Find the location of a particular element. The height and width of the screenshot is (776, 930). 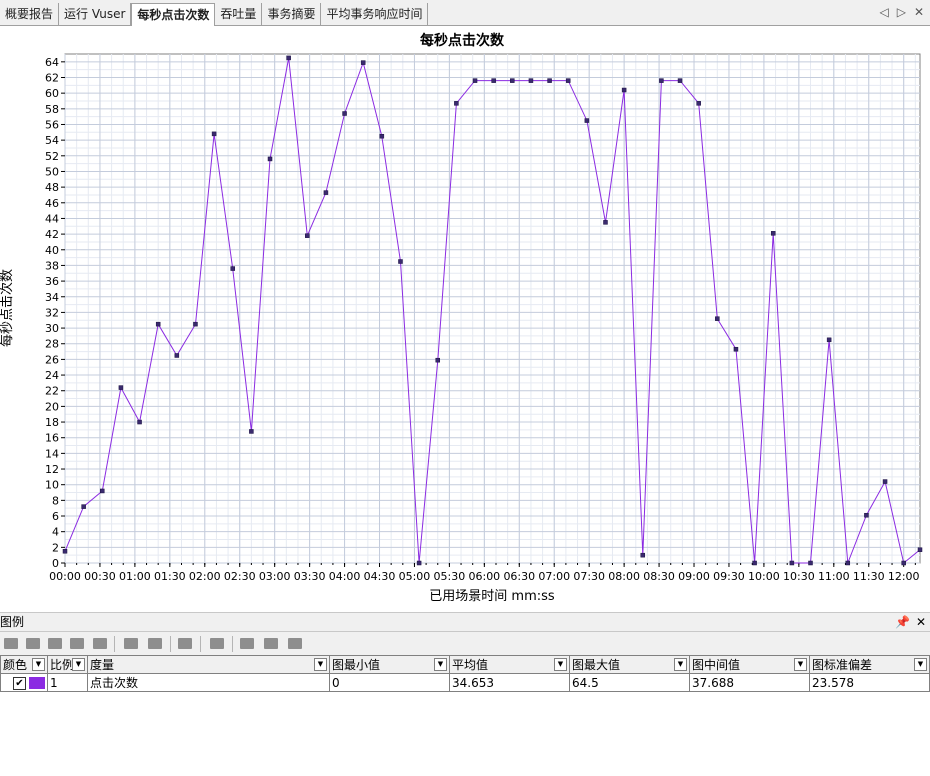

tab-1: 运行 Vuser is located at coordinates (95, 14).